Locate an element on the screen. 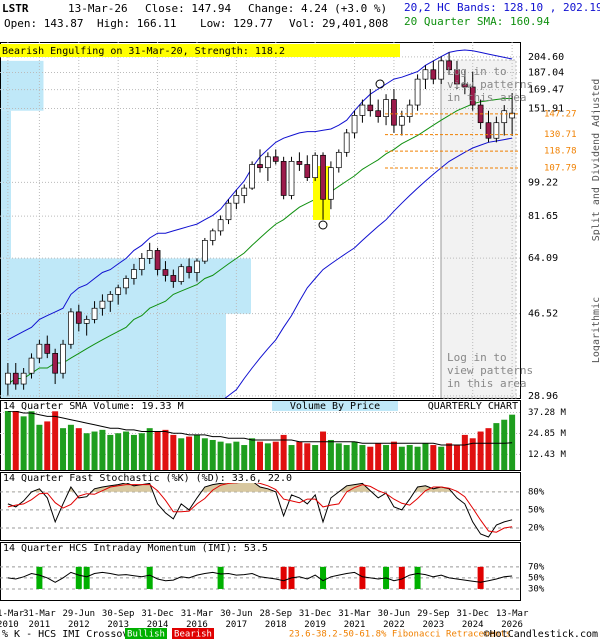  axis-note: Split and Dividend Adjusted is located at coordinates (595, 160).